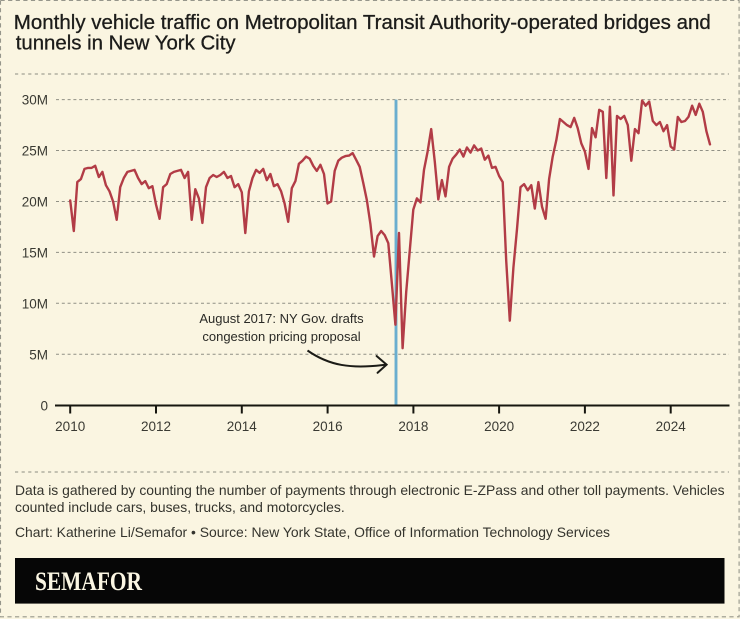 This screenshot has height=619, width=740. Describe the element at coordinates (35, 151) in the screenshot. I see `svg-text: 25M` at that location.